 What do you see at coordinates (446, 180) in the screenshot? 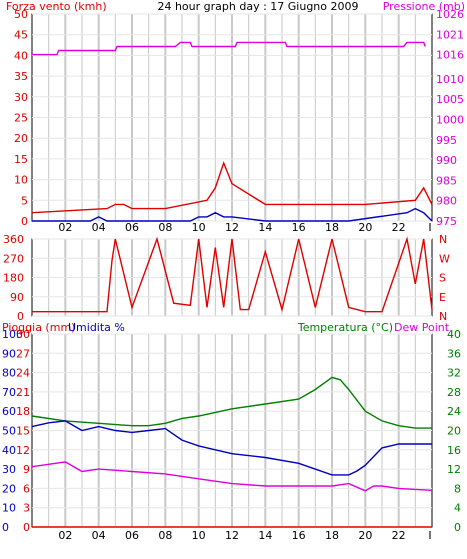
I see `pressure-tick-label: 985` at bounding box center [446, 180].